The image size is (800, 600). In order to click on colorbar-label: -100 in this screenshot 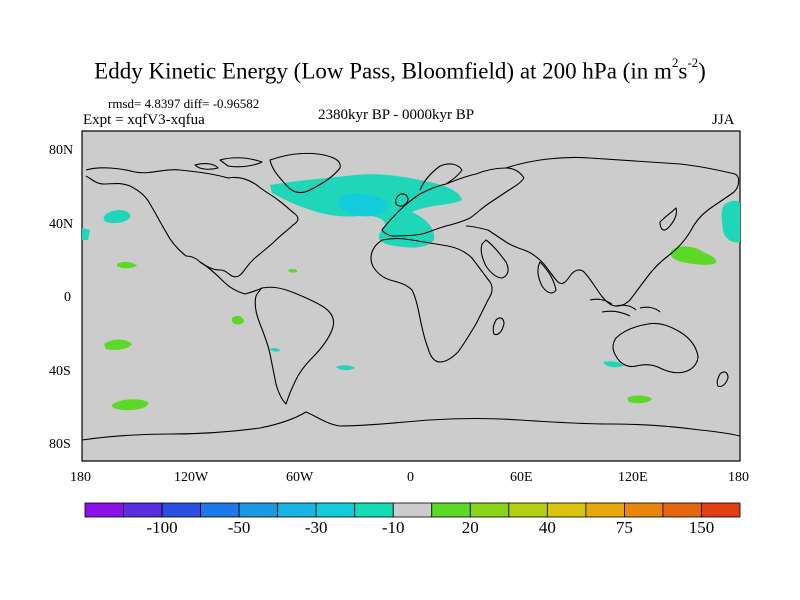, I will do `click(162, 527)`.